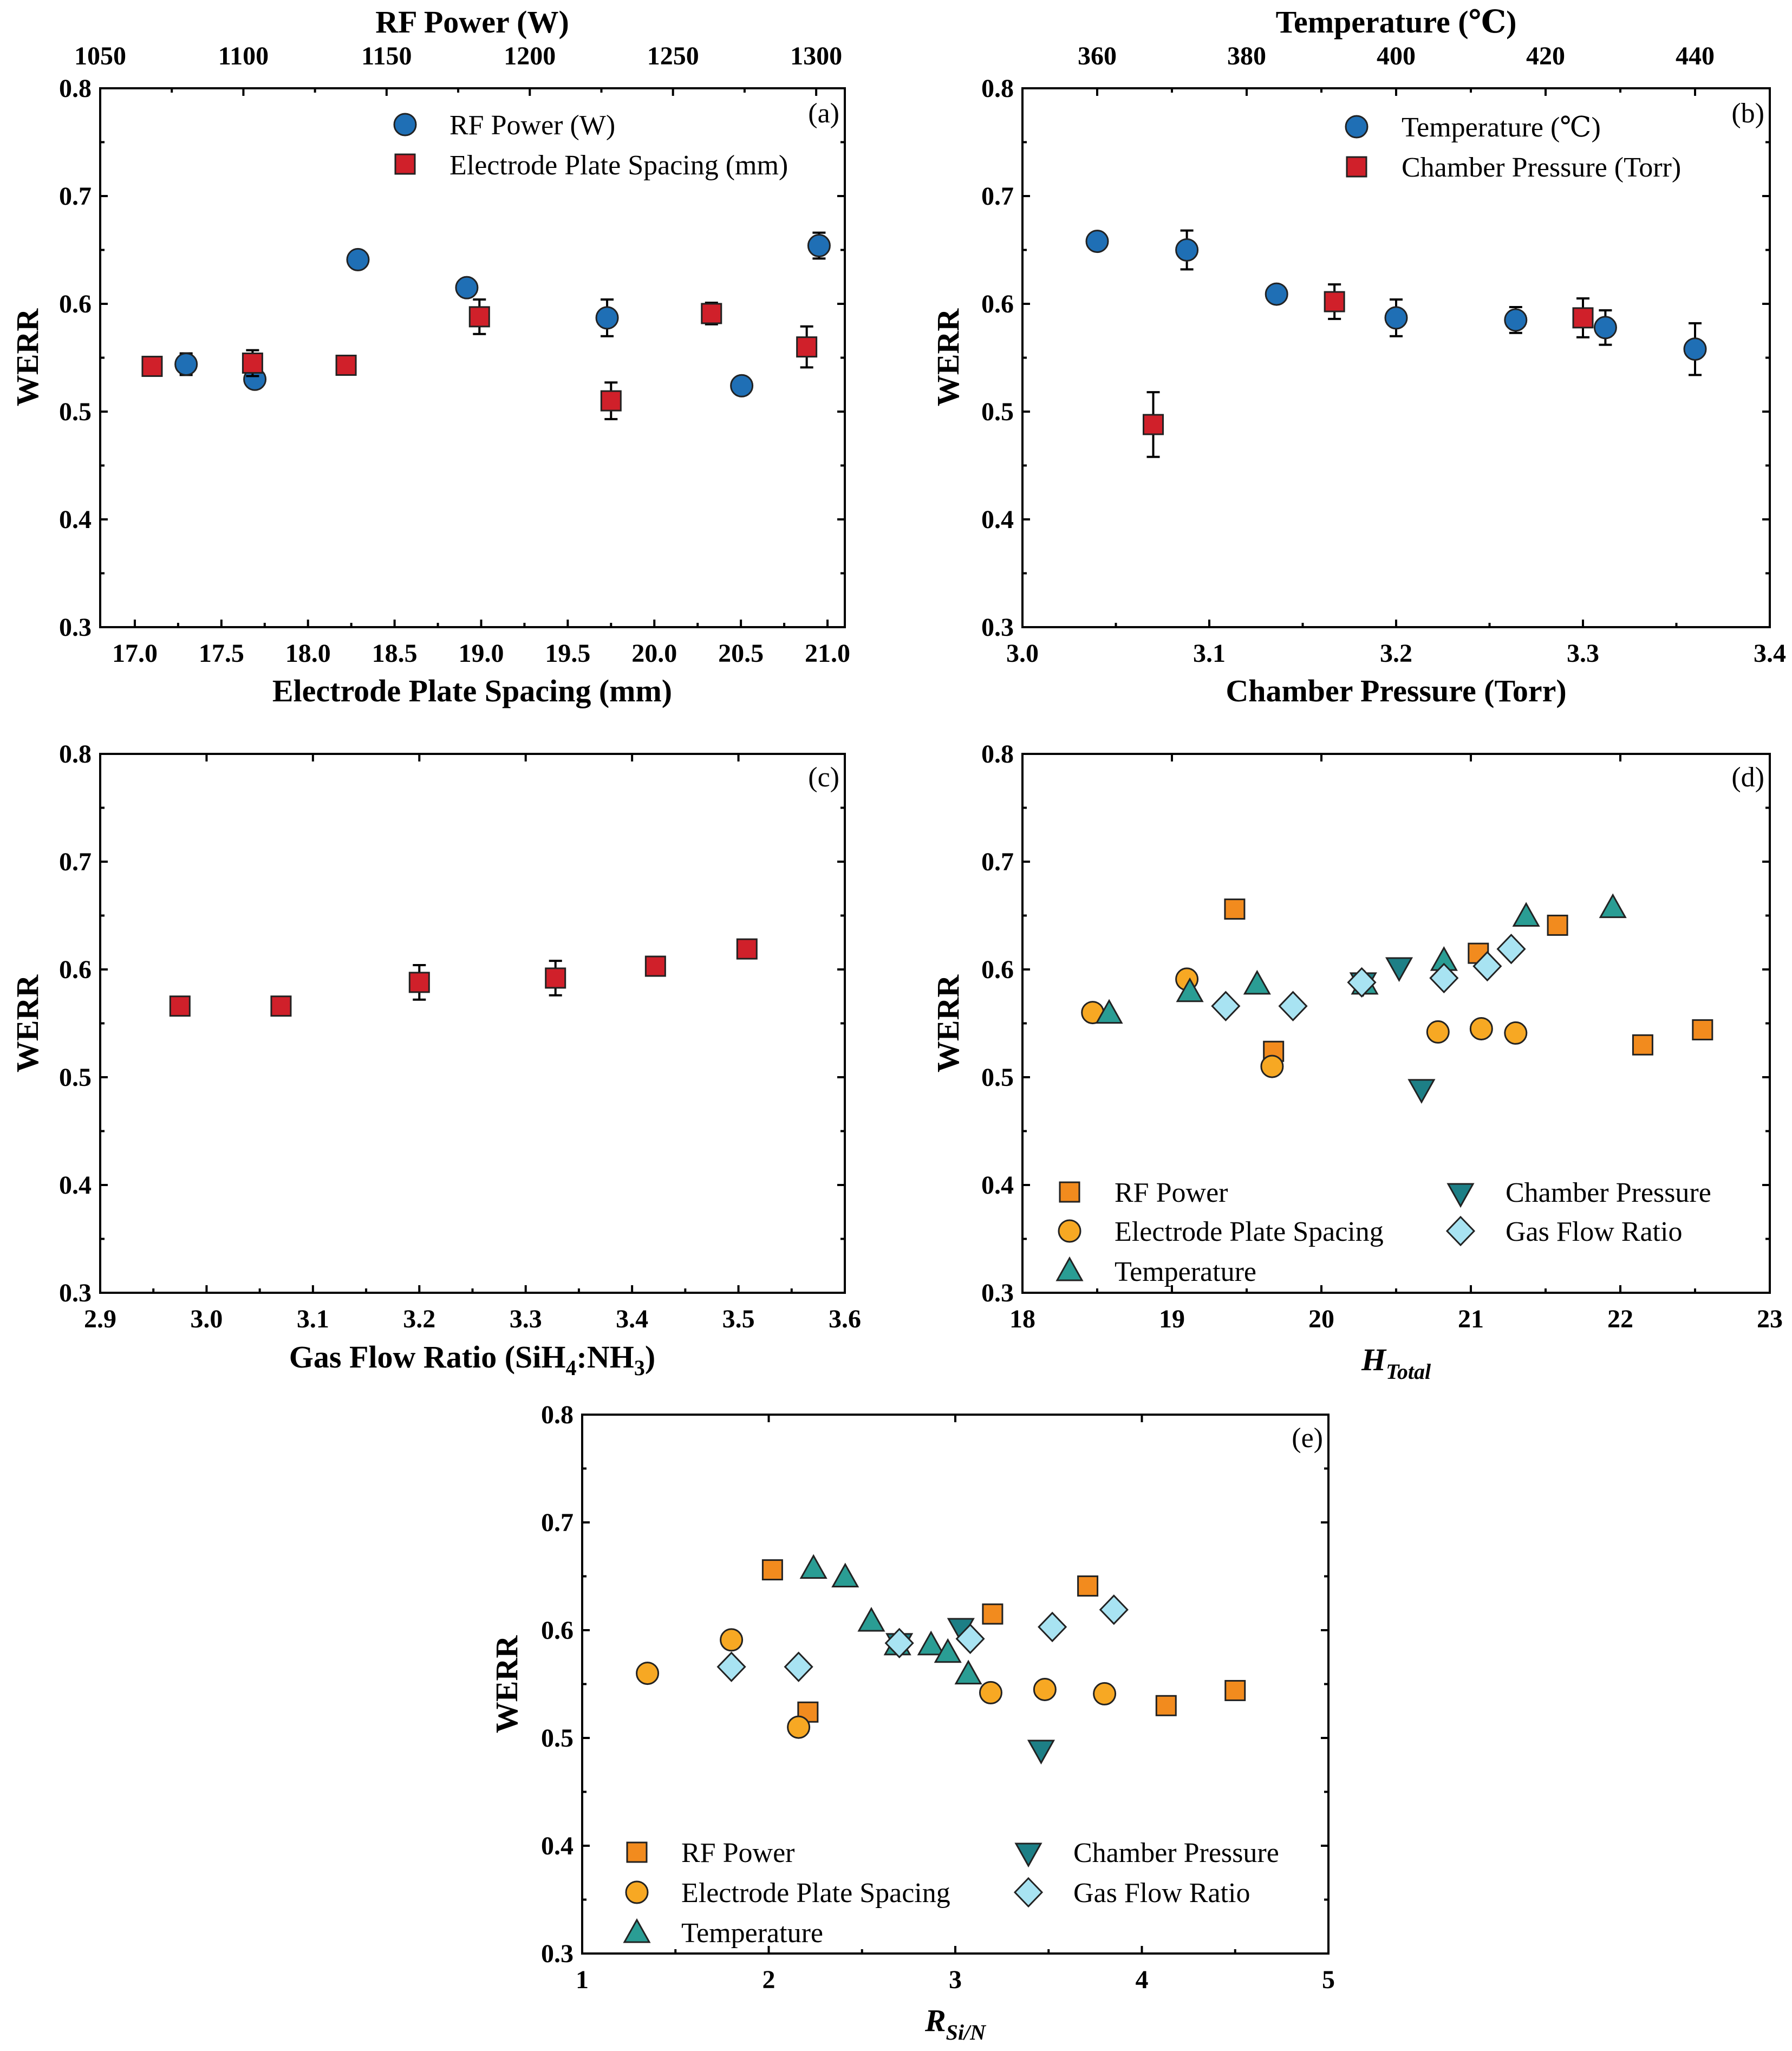 The width and height of the screenshot is (1792, 2051). Describe the element at coordinates (428, 1357) in the screenshot. I see `panel-c-xlabel-pre: Gas Flow Ratio (SiH` at that location.